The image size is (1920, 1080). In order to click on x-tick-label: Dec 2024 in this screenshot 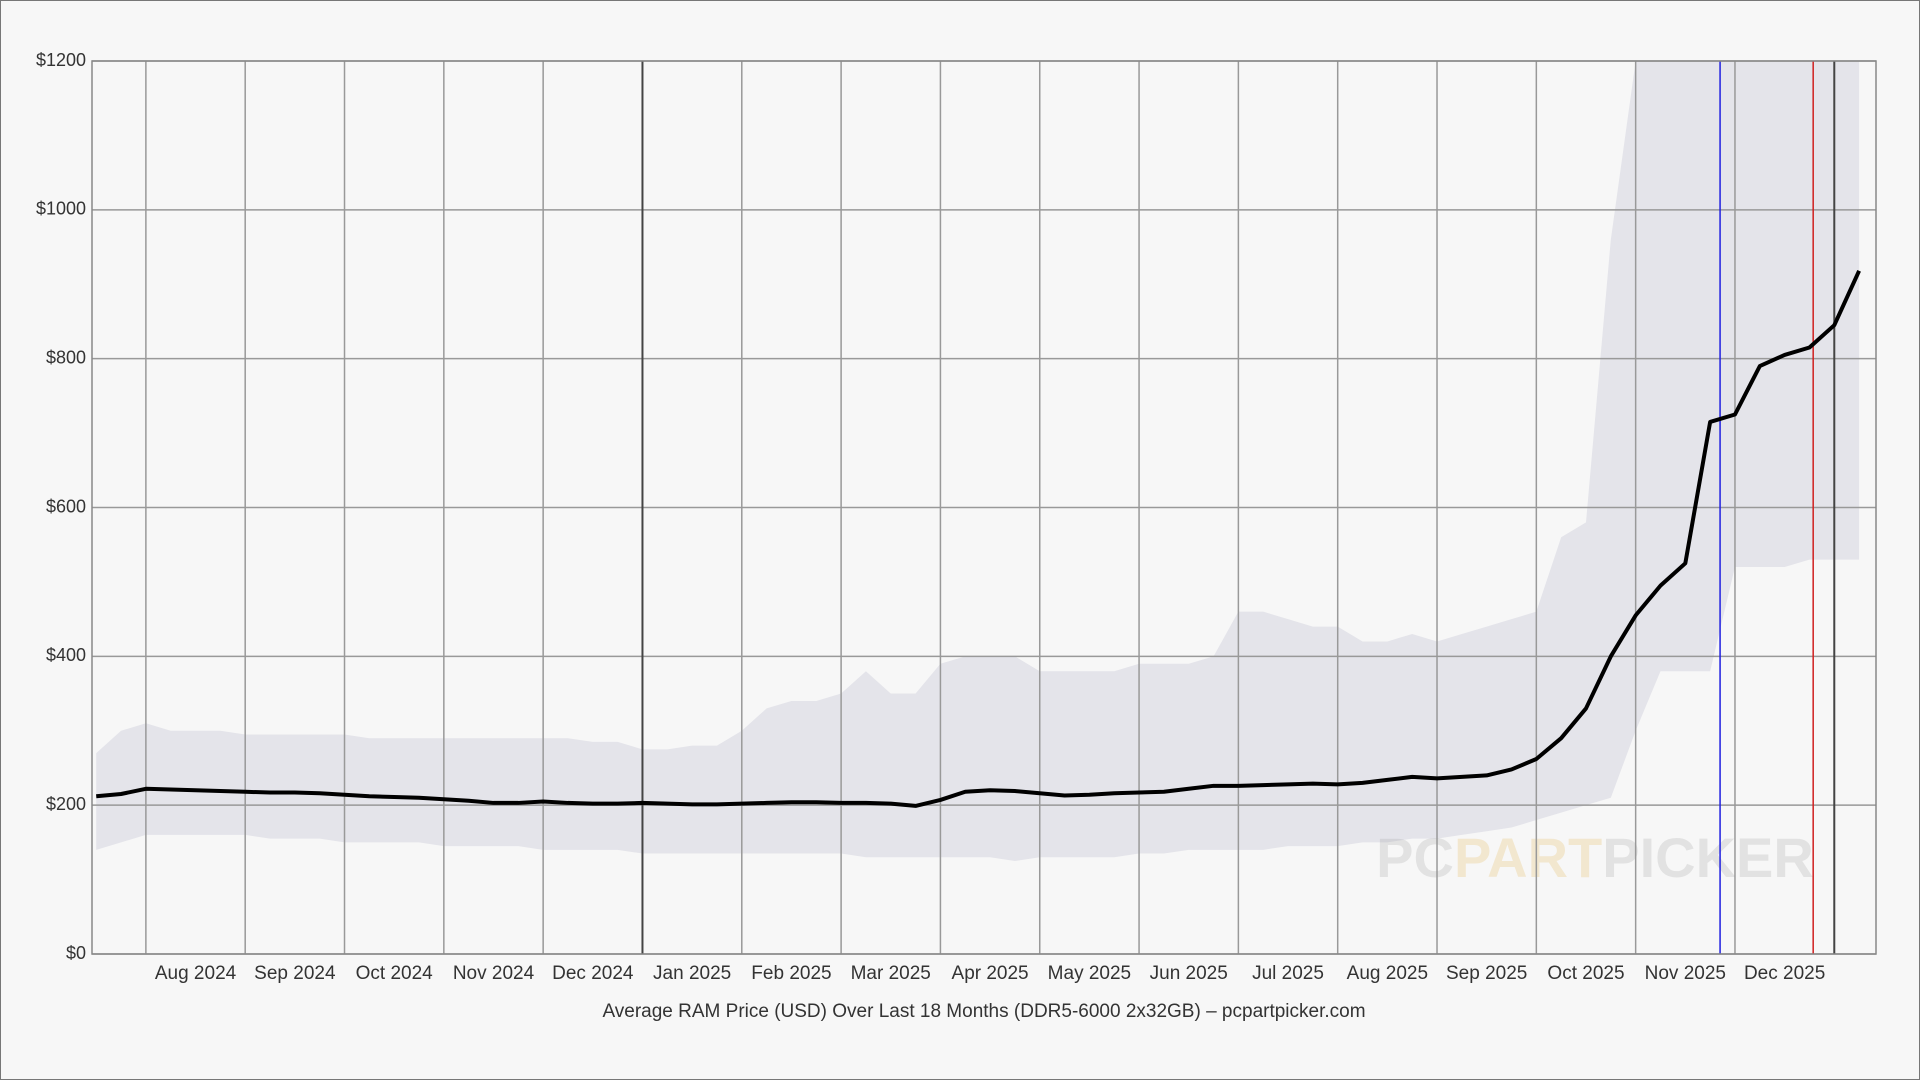, I will do `click(593, 973)`.